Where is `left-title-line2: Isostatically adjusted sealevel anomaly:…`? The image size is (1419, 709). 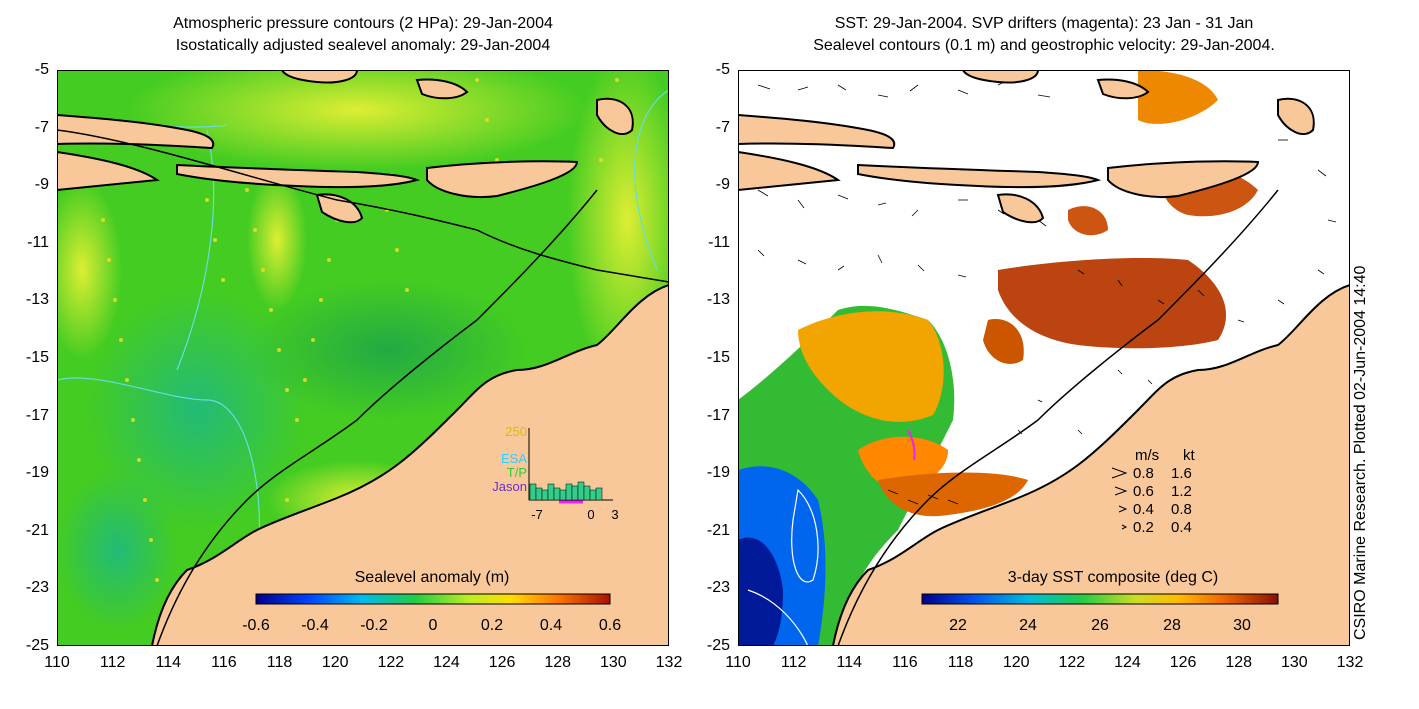
left-title-line2: Isostatically adjusted sealevel anomaly:… is located at coordinates (363, 45).